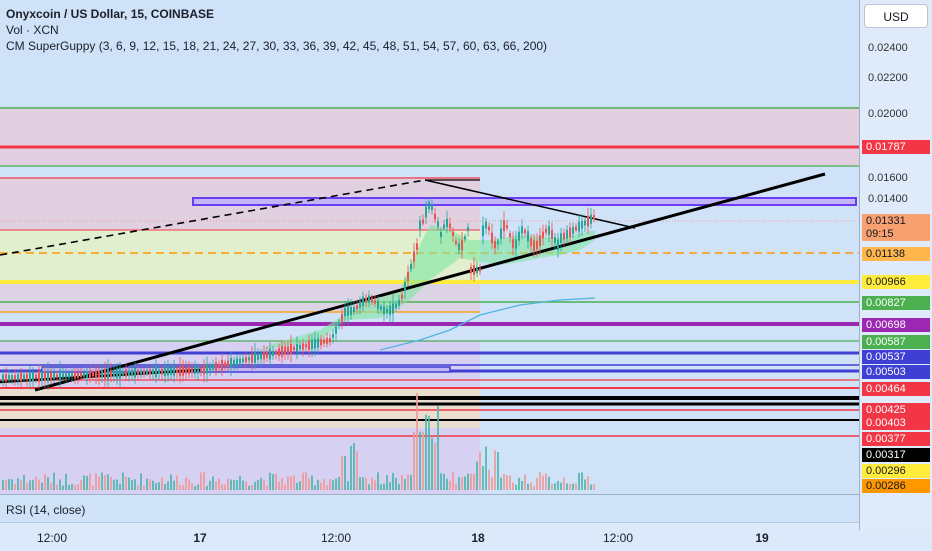 This screenshot has height=551, width=932. I want to click on price-tag: 09:15, so click(896, 234).